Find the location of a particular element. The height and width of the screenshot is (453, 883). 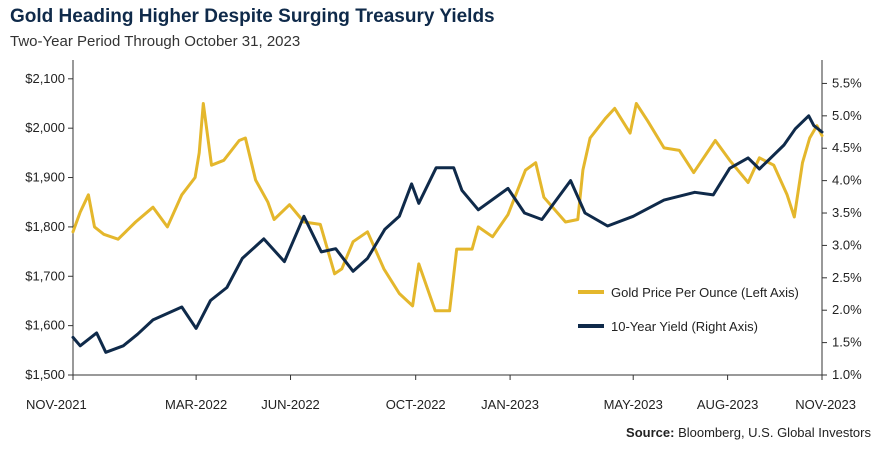

legend-gold-label: Gold Price Per Ounce (Left Axis) is located at coordinates (705, 292).